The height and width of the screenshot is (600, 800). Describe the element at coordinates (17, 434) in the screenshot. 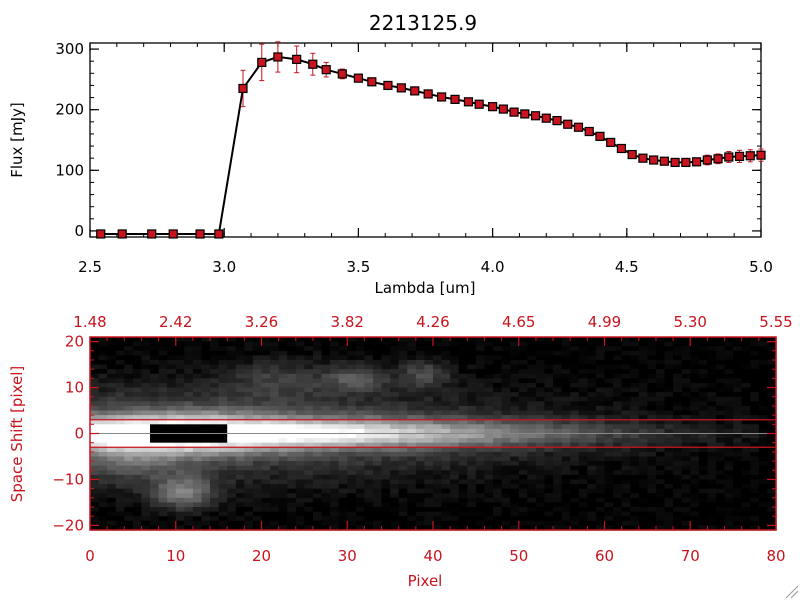

I see `image-y-axis-label: Space Shift [pixel]` at that location.